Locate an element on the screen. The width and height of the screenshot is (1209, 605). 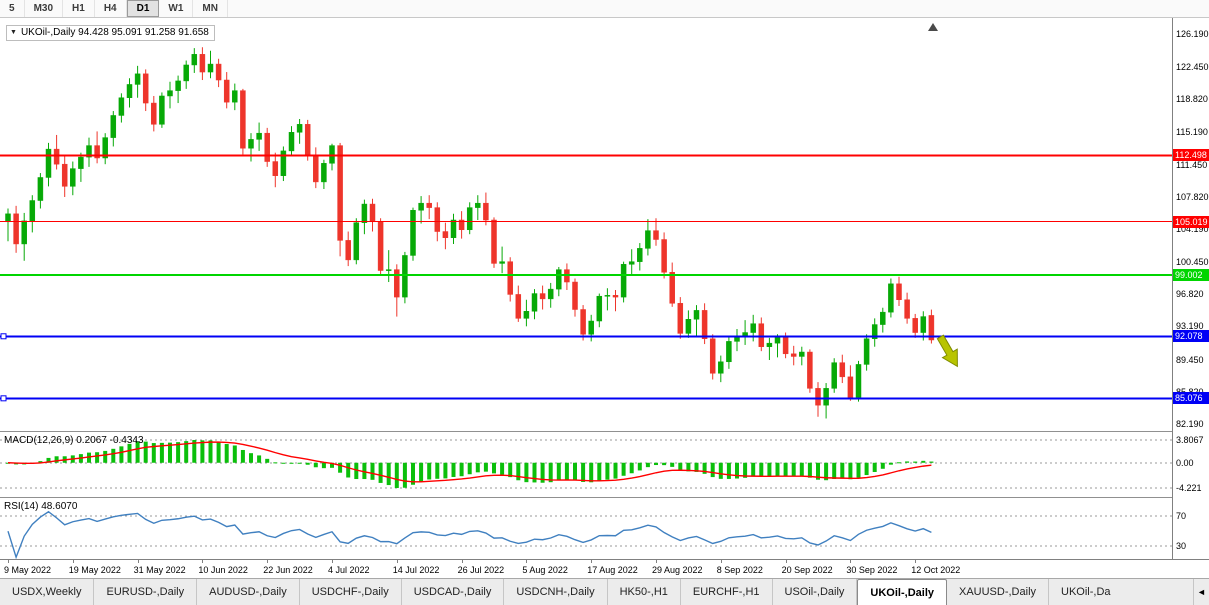
price-axis-tick: 100.450 is located at coordinates (1192, 262).